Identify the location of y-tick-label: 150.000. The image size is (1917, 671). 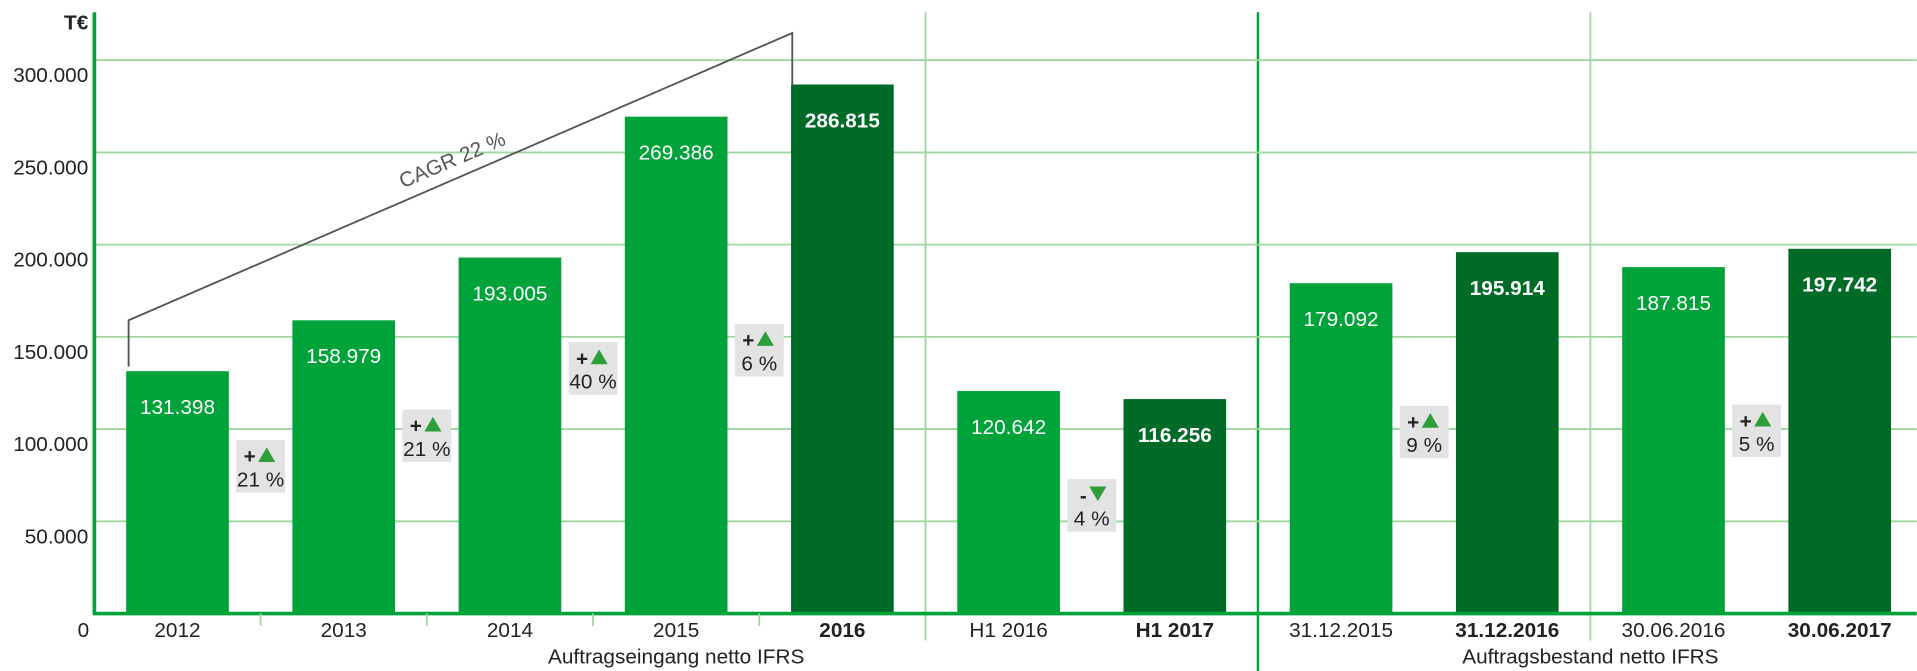
(50, 352).